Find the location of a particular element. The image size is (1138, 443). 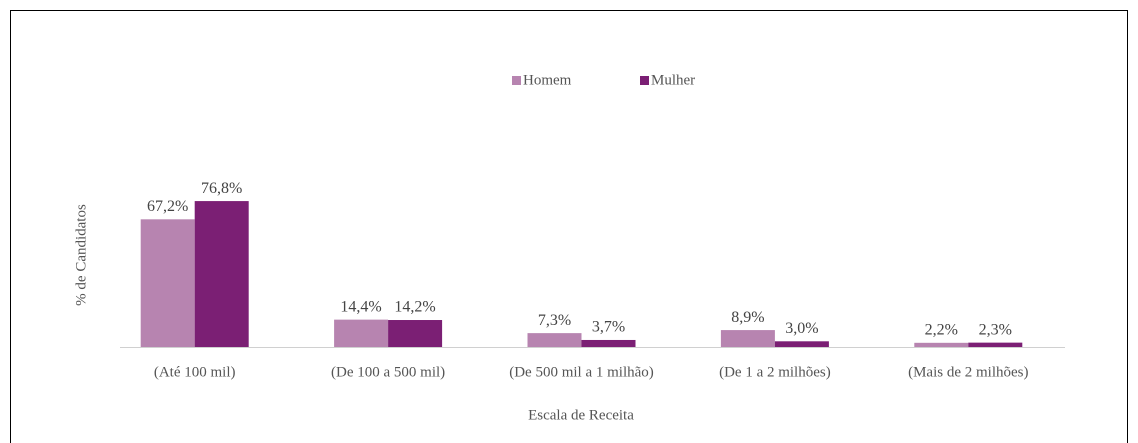

x-tick-label: (Até 100 mil) is located at coordinates (195, 372).